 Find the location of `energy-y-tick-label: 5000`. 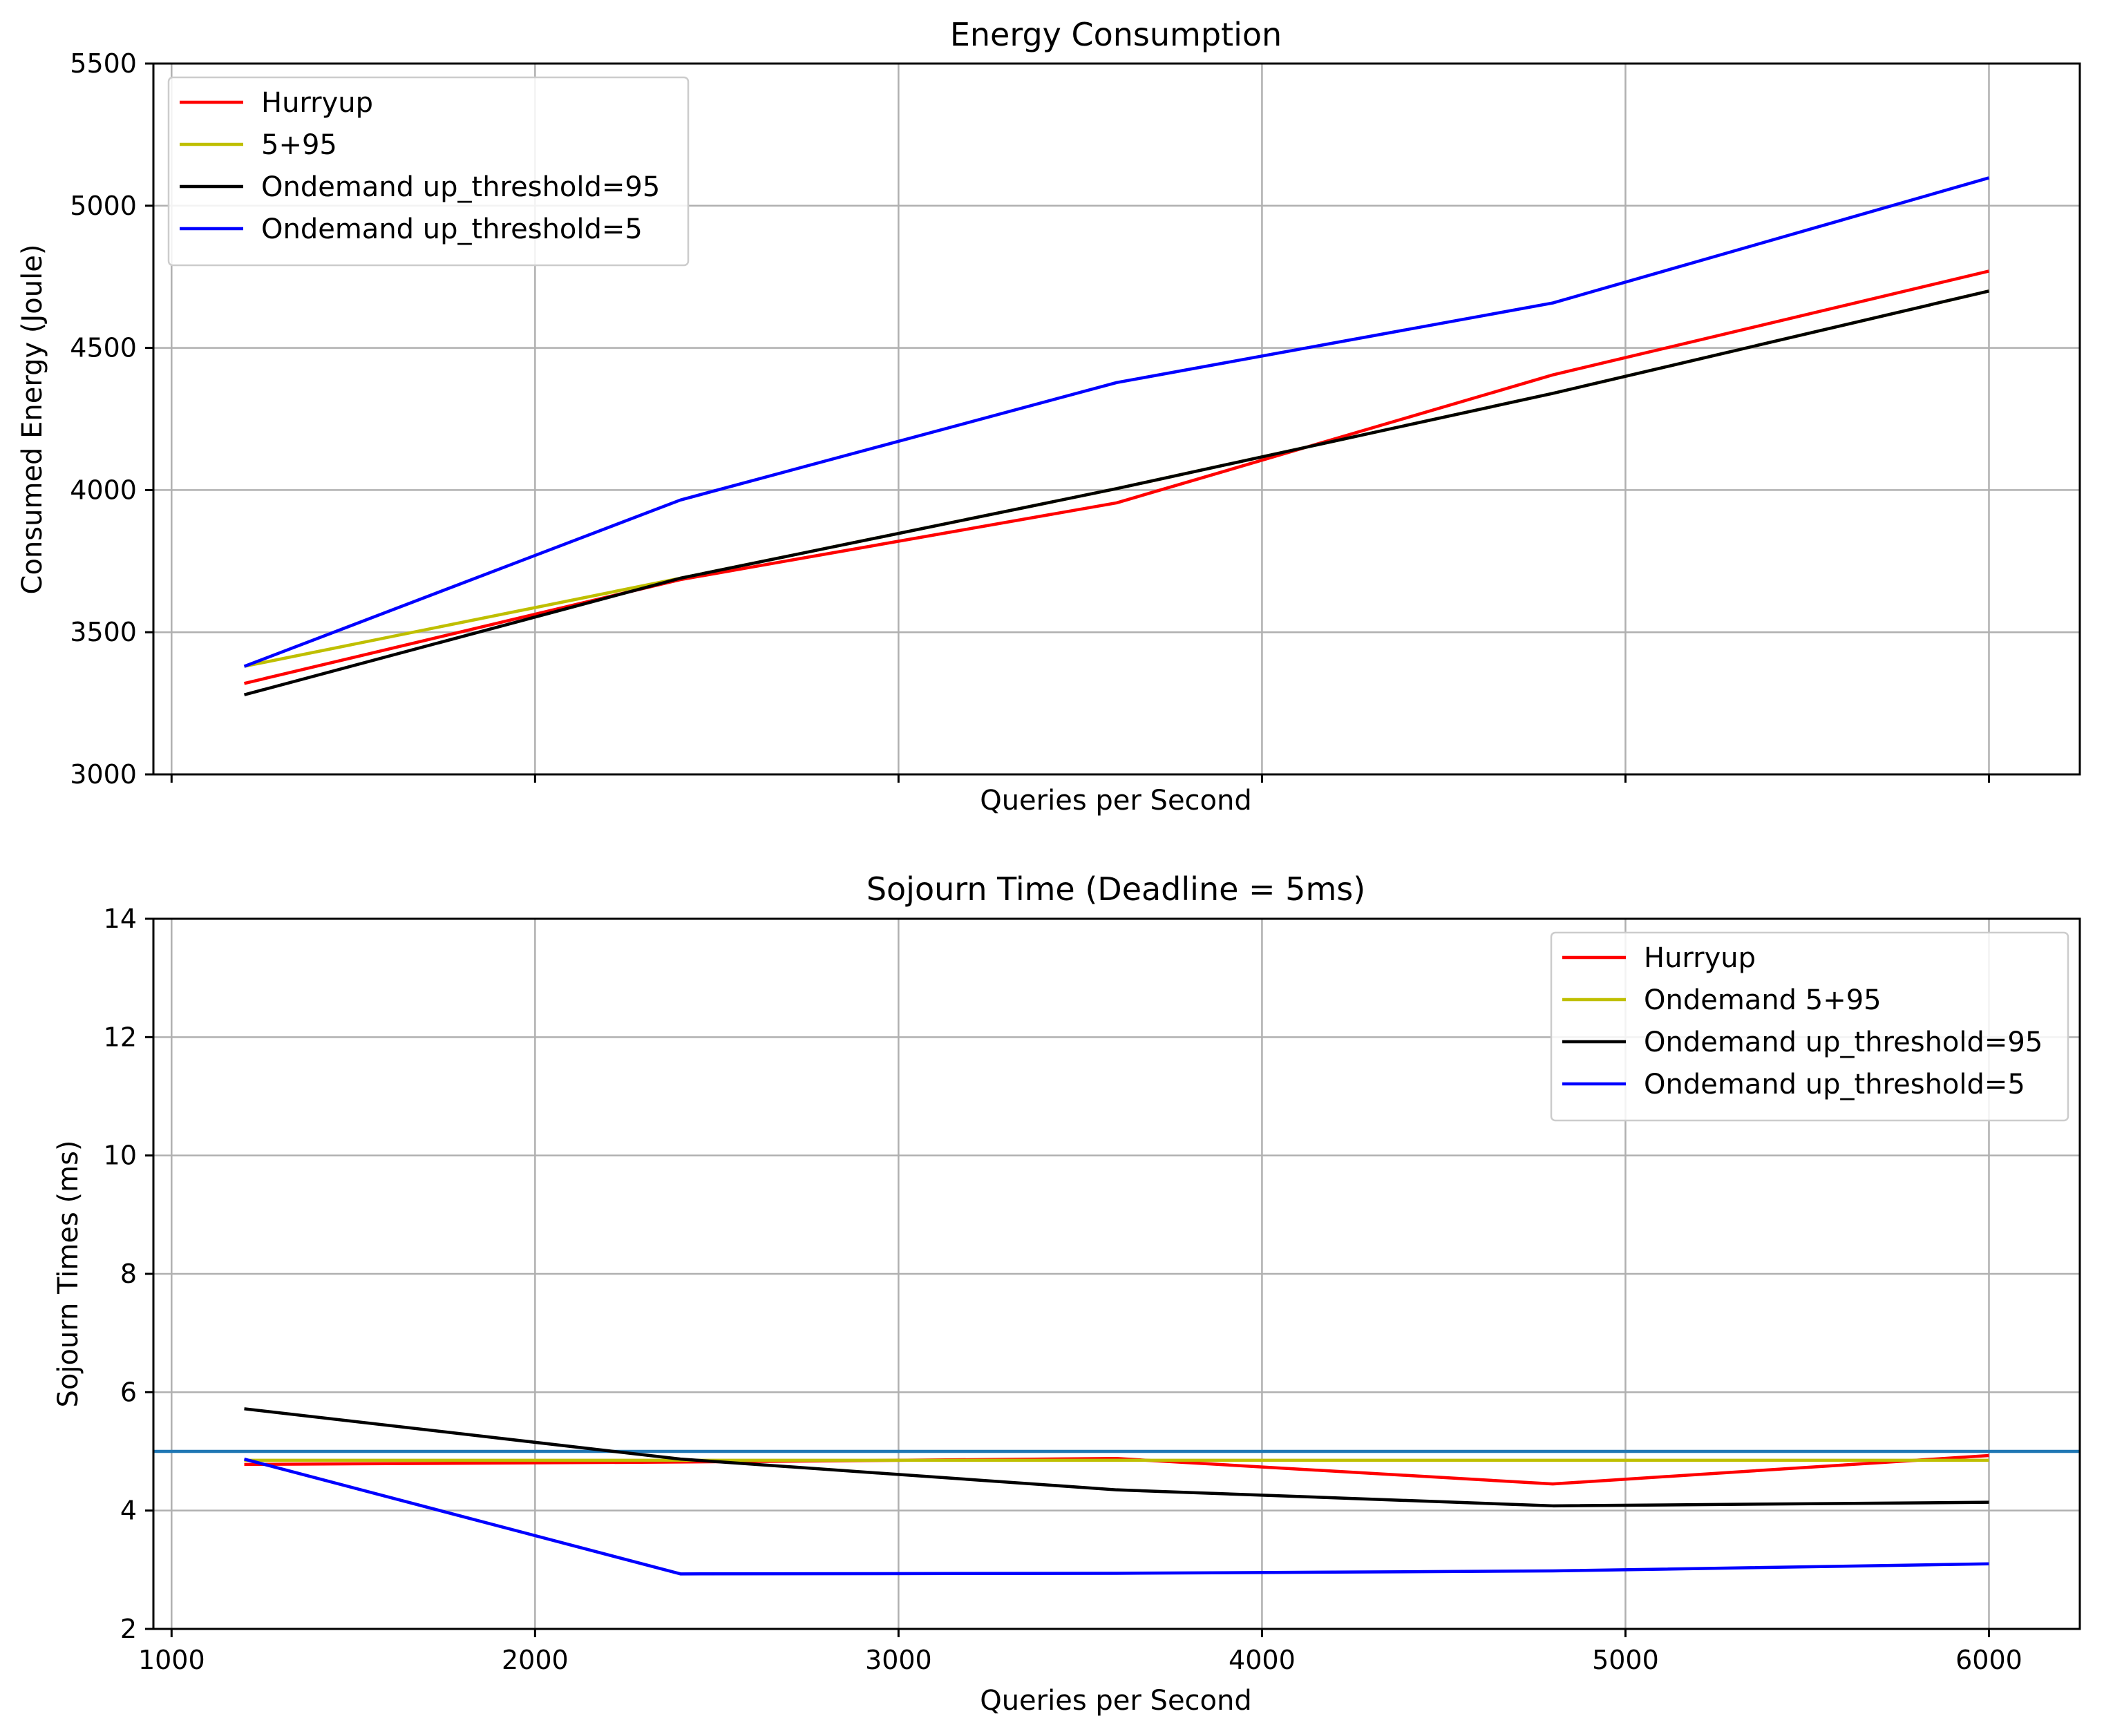

energy-y-tick-label: 5000 is located at coordinates (104, 206).